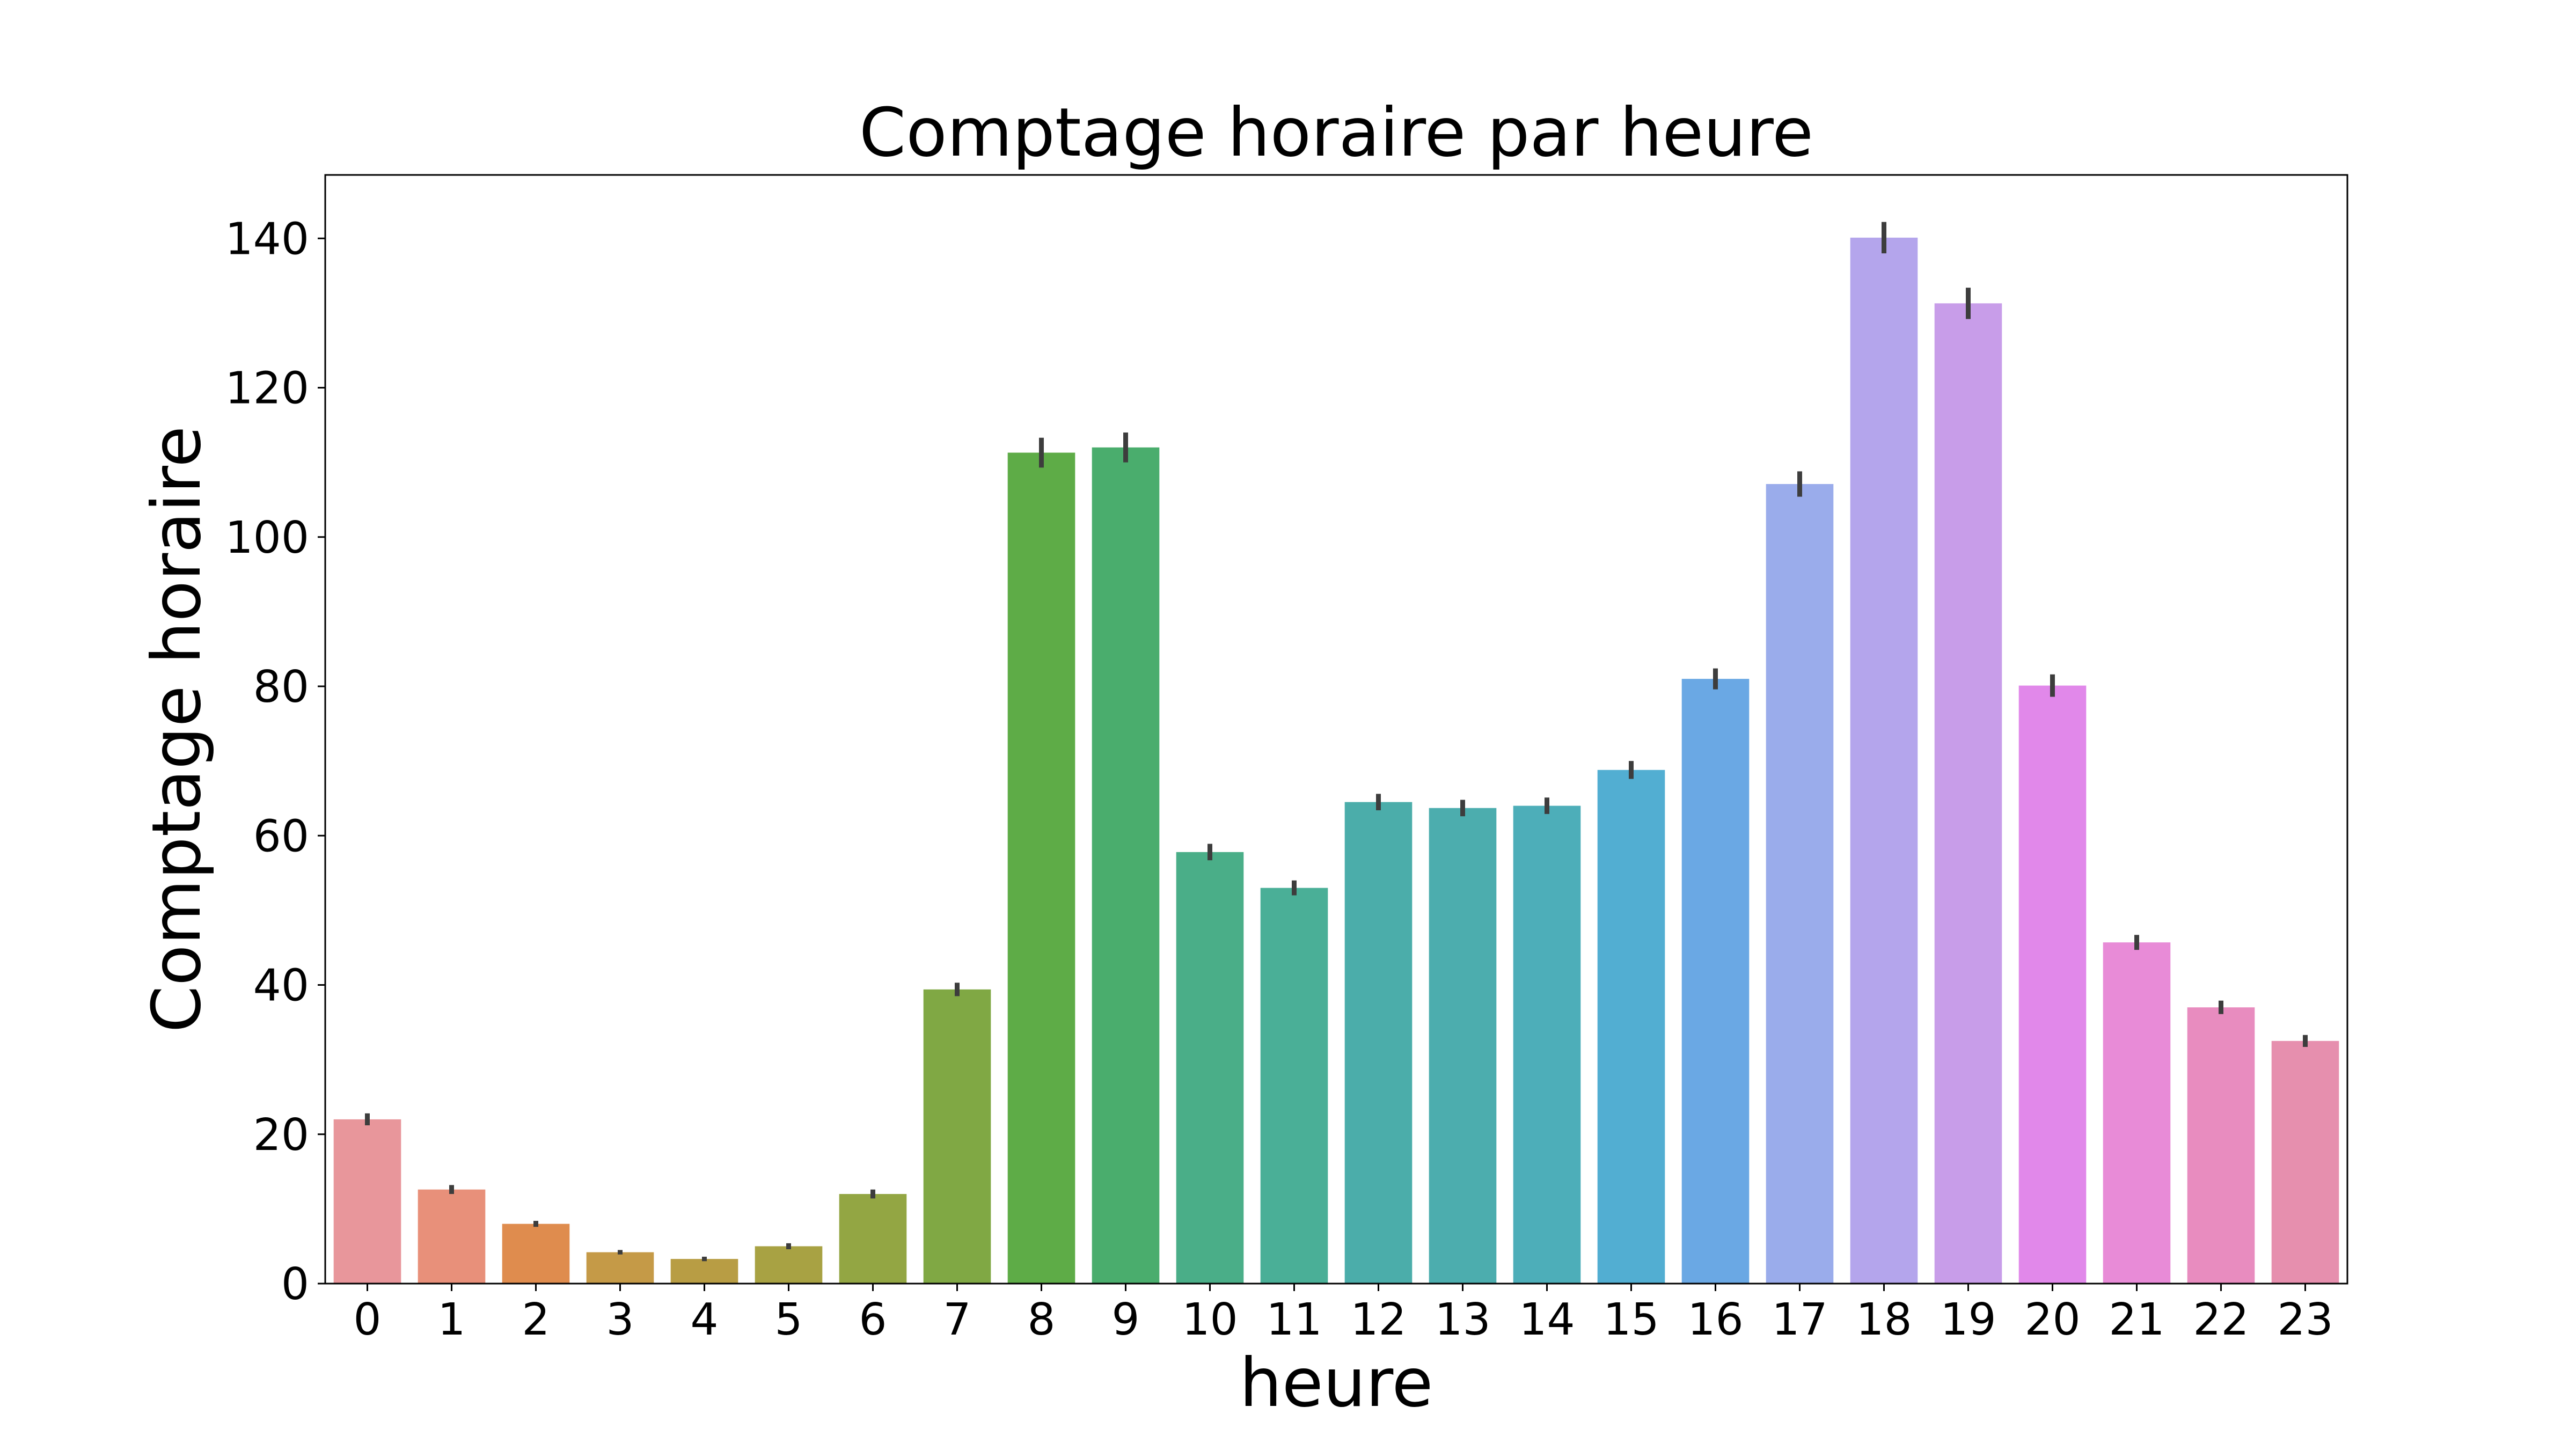 The height and width of the screenshot is (1451, 2576). What do you see at coordinates (177, 729) in the screenshot?
I see `y-axis-label: Comptage horaire` at bounding box center [177, 729].